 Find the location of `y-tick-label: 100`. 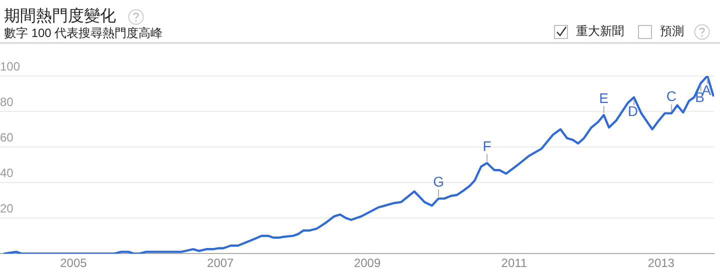

y-tick-label: 100 is located at coordinates (10, 66).